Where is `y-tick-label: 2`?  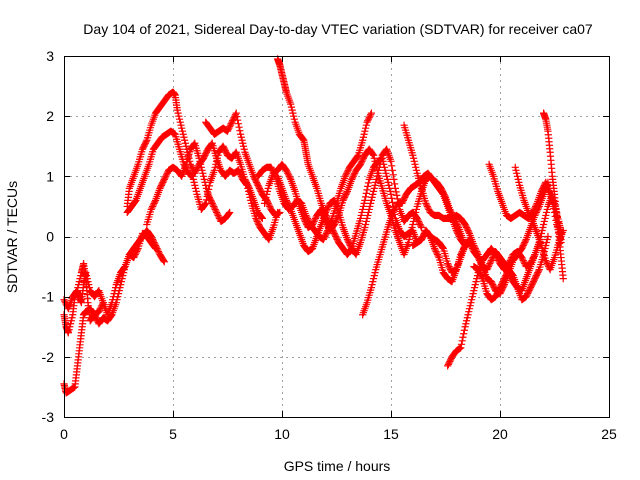
y-tick-label: 2 is located at coordinates (50, 116).